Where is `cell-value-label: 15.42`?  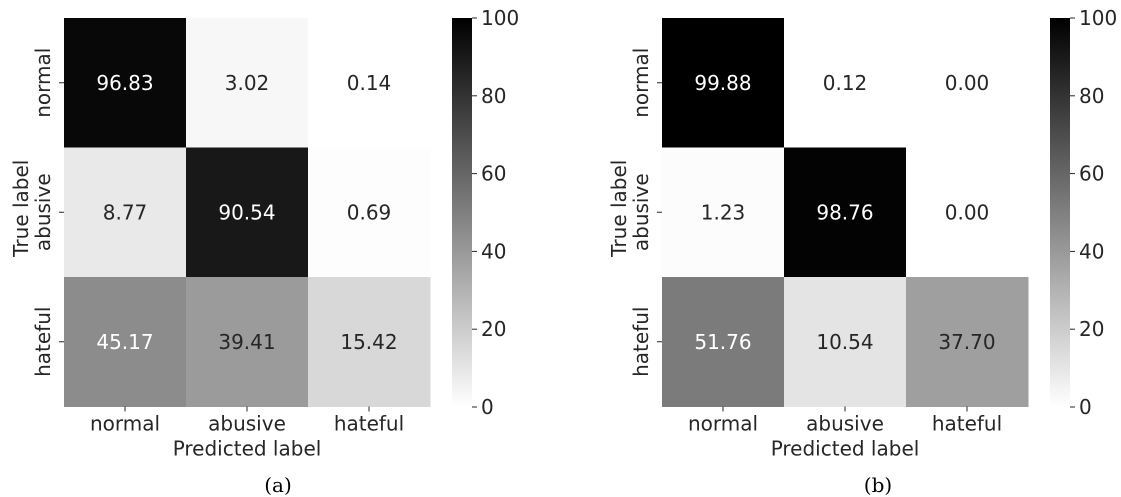
cell-value-label: 15.42 is located at coordinates (368, 342).